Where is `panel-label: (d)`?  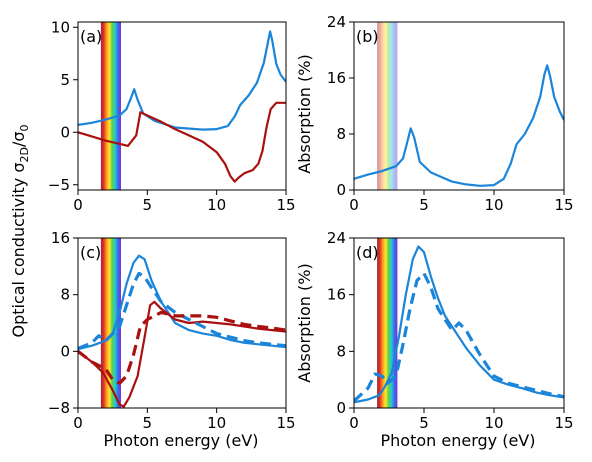 panel-label: (d) is located at coordinates (367, 252).